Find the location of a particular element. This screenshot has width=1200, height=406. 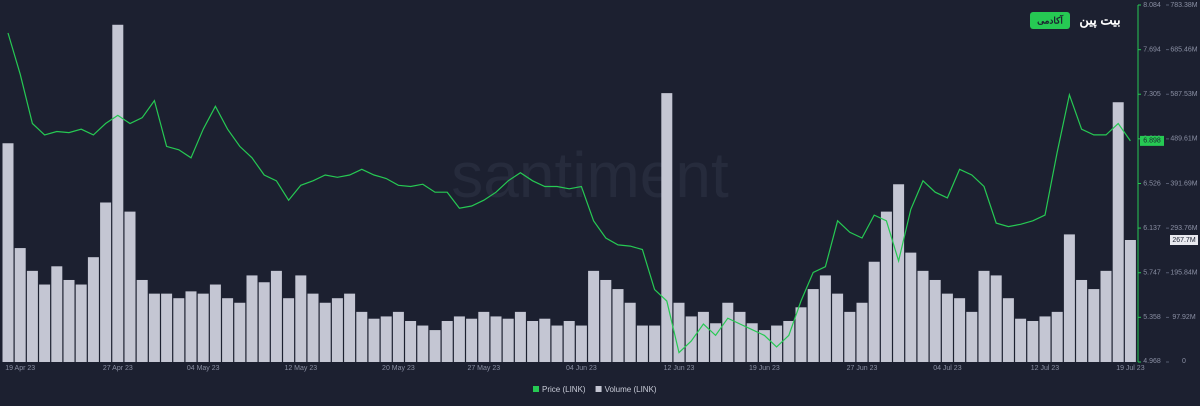

x-tick-label: 27 Jun 23 is located at coordinates (862, 368).